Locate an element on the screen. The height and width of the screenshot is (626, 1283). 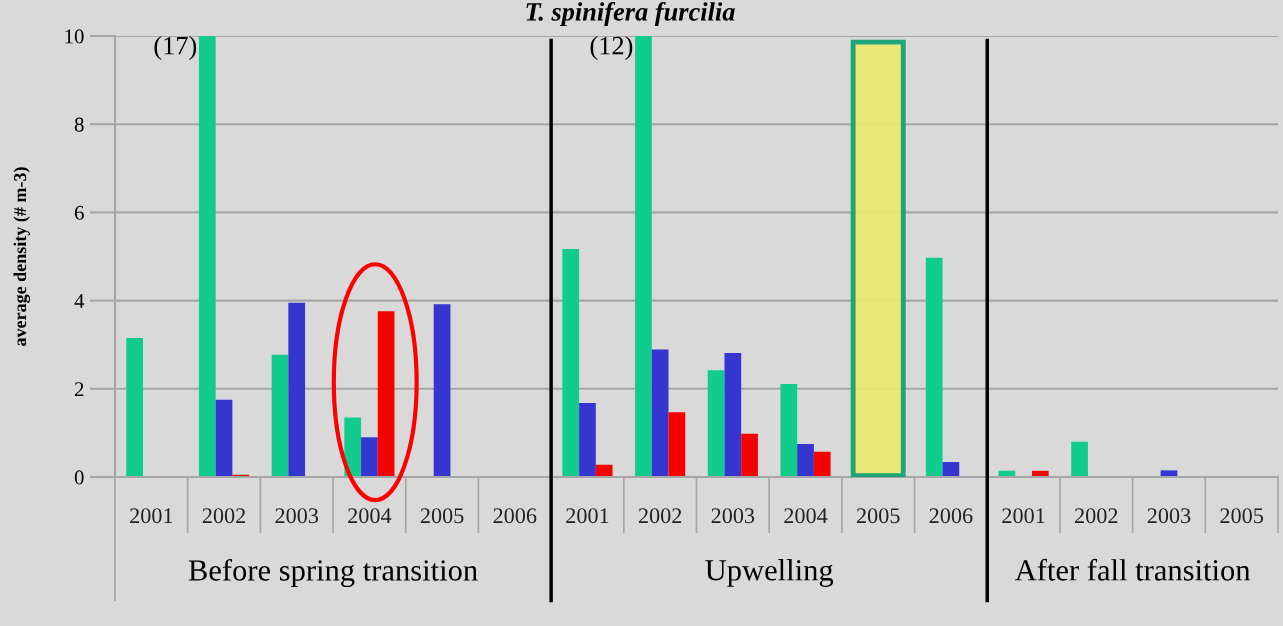
annotation: (12) is located at coordinates (611, 48).